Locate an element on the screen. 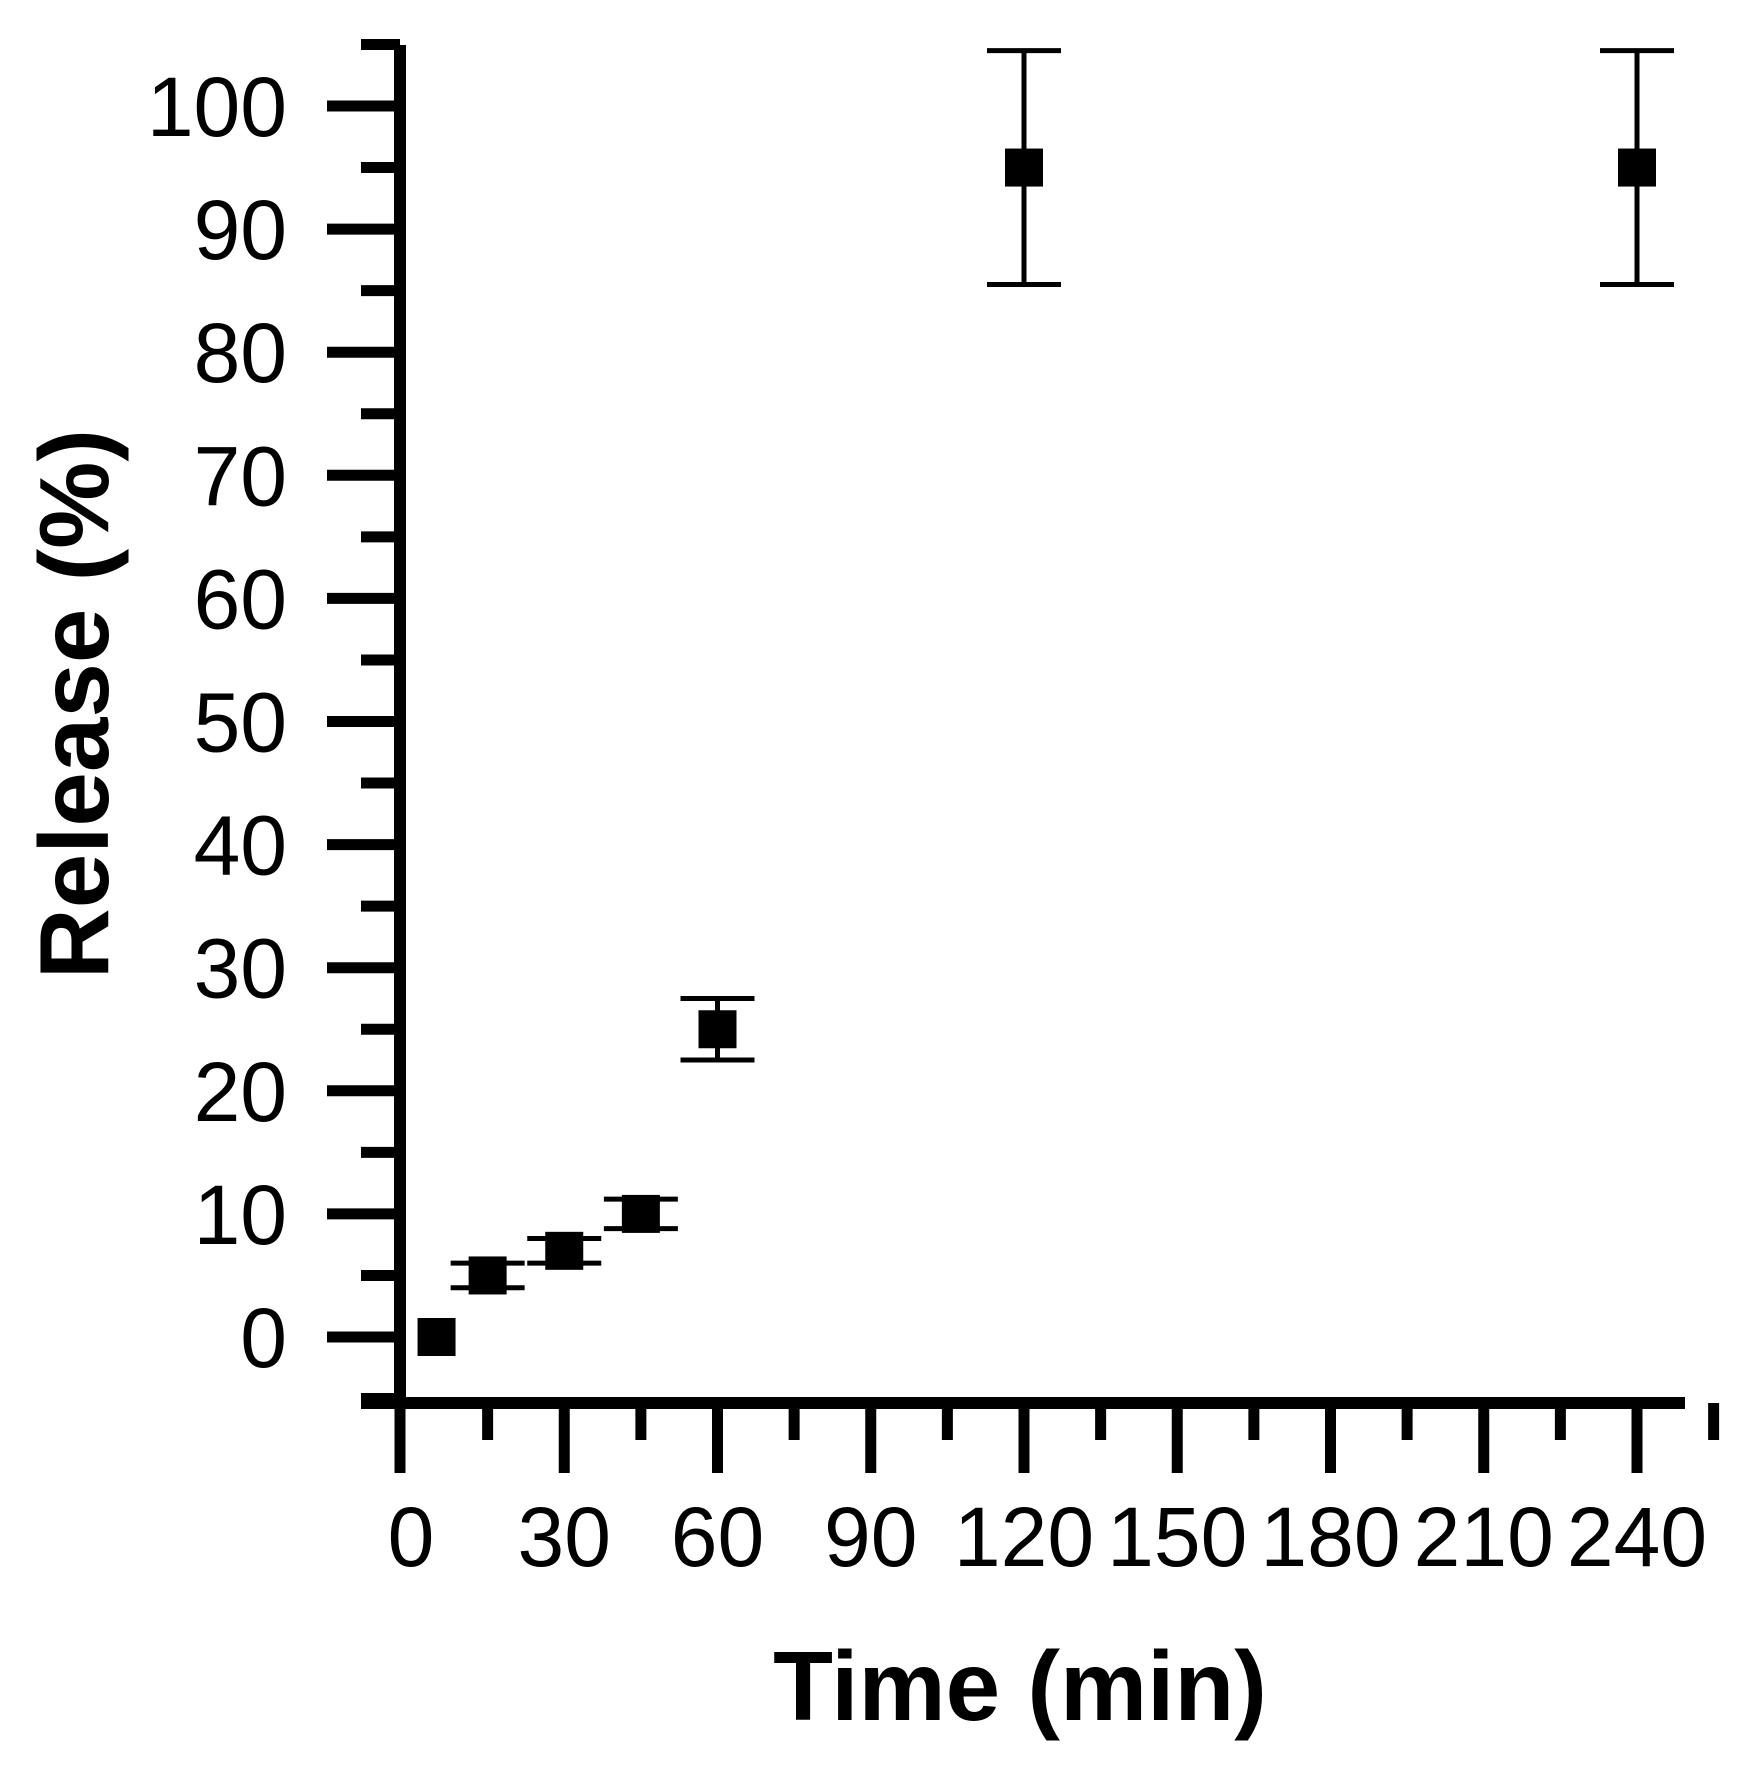 Image resolution: width=1755 pixels, height=1772 pixels. y-tick-label: 70 is located at coordinates (240, 476).